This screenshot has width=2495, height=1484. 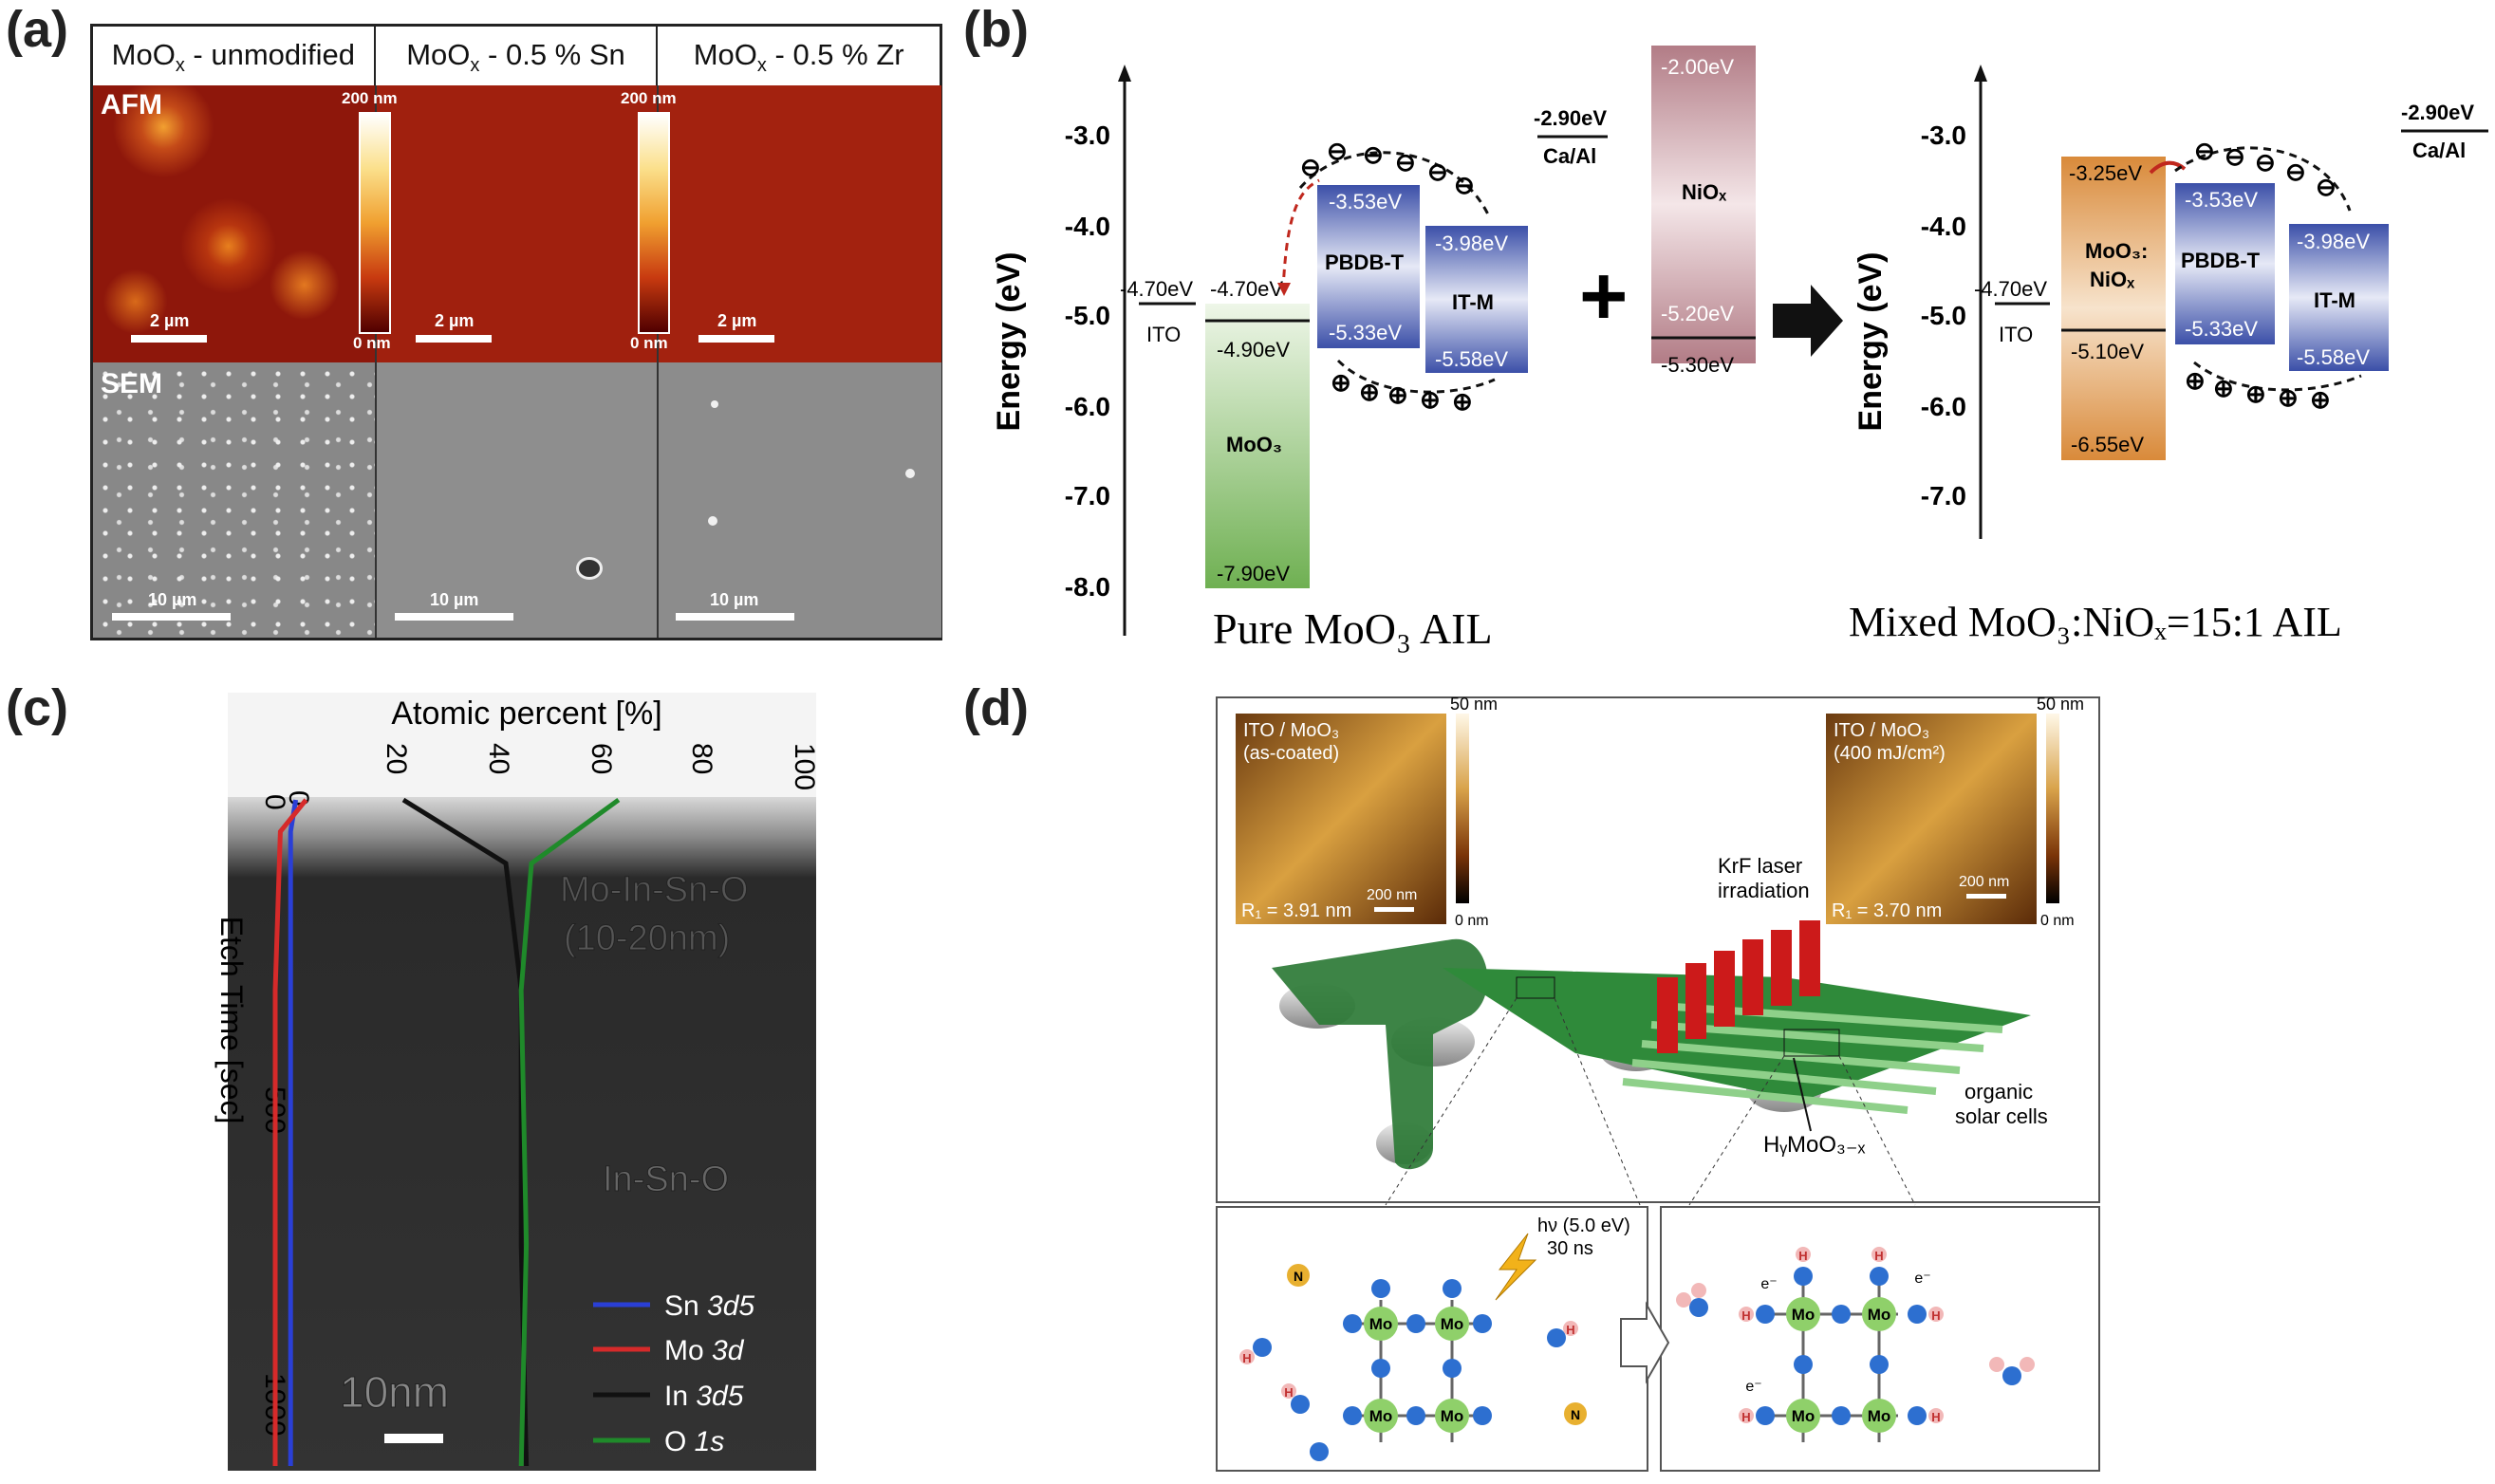 What do you see at coordinates (1984, 882) in the screenshot?
I see `afm-right-scale: 200 nm` at bounding box center [1984, 882].